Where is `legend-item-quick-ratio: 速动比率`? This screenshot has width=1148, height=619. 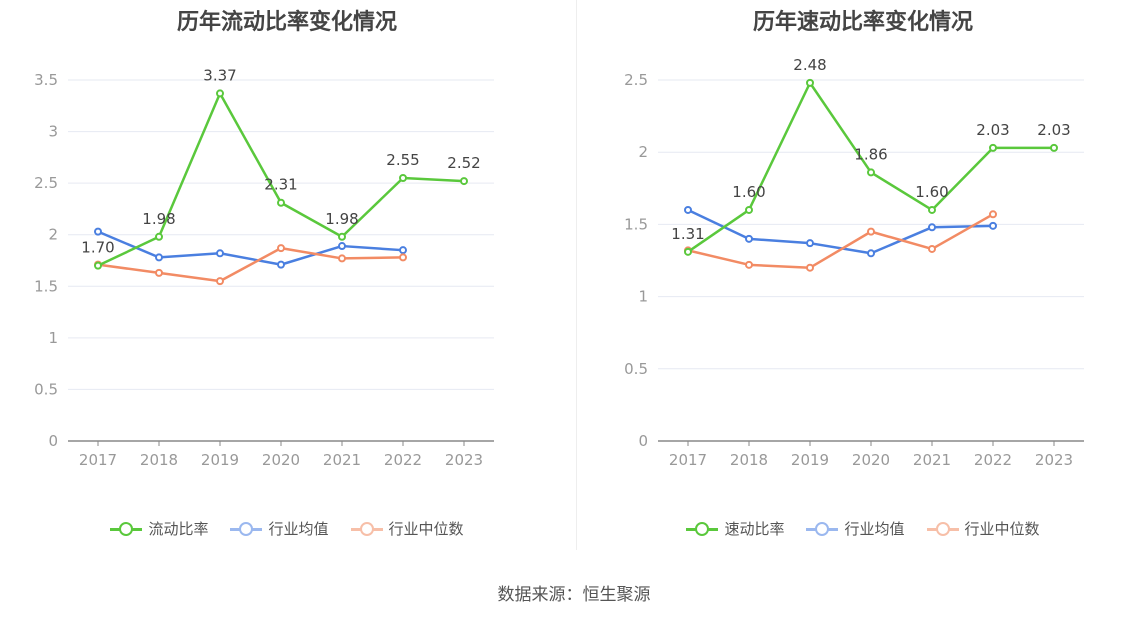
legend-item-quick-ratio: 速动比率 is located at coordinates (735, 528).